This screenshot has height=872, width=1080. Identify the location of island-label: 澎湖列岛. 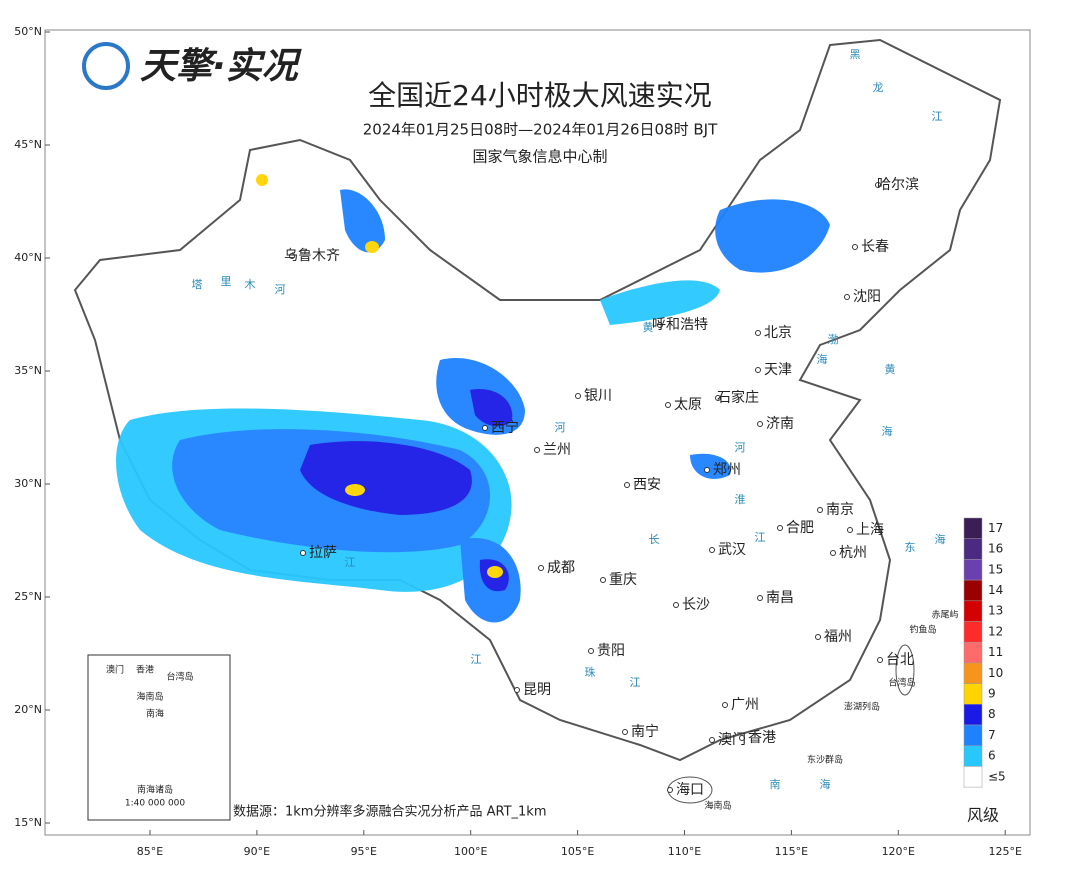
(862, 707).